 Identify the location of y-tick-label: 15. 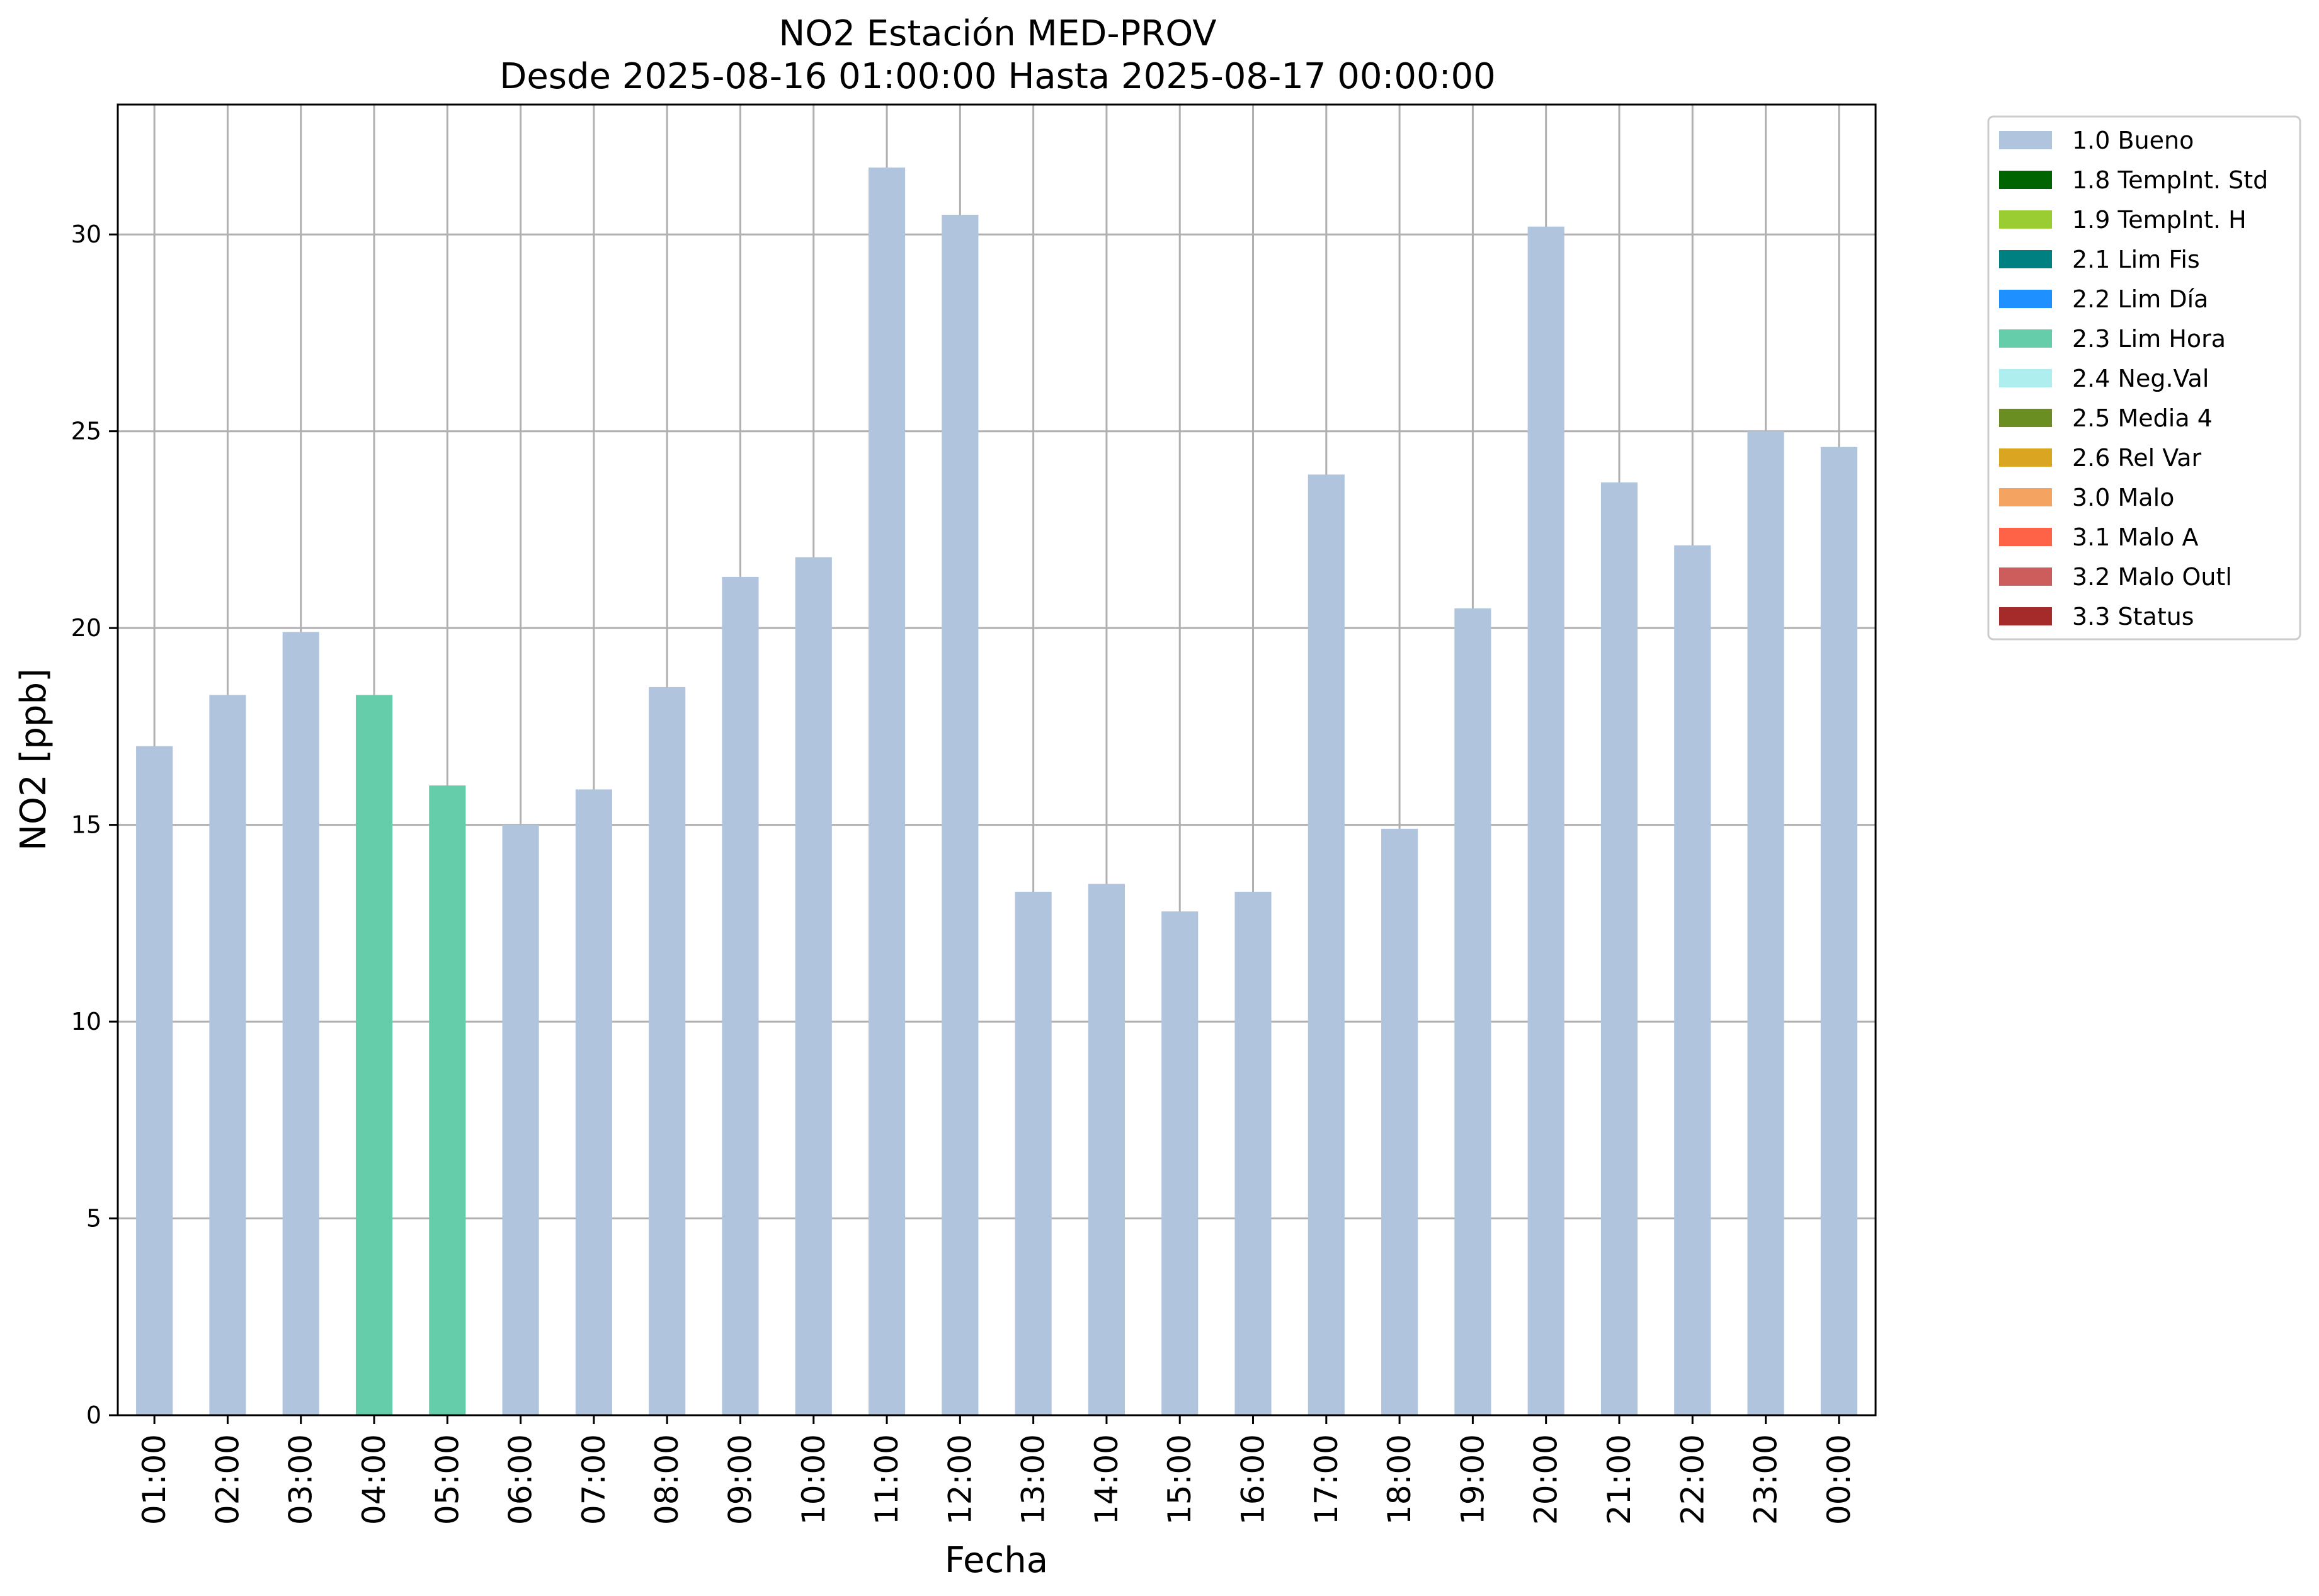
(86, 825).